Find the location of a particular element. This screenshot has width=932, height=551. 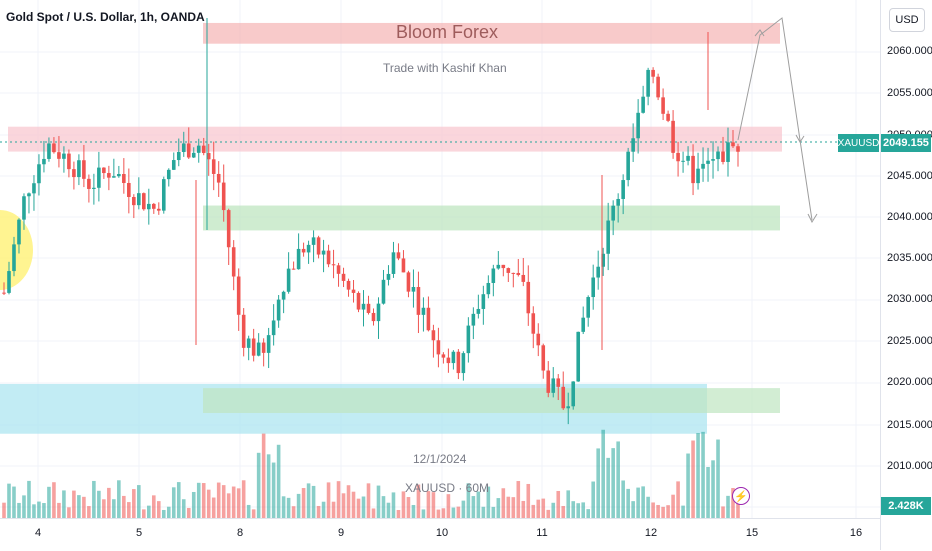

support-zone is located at coordinates (491, 218).